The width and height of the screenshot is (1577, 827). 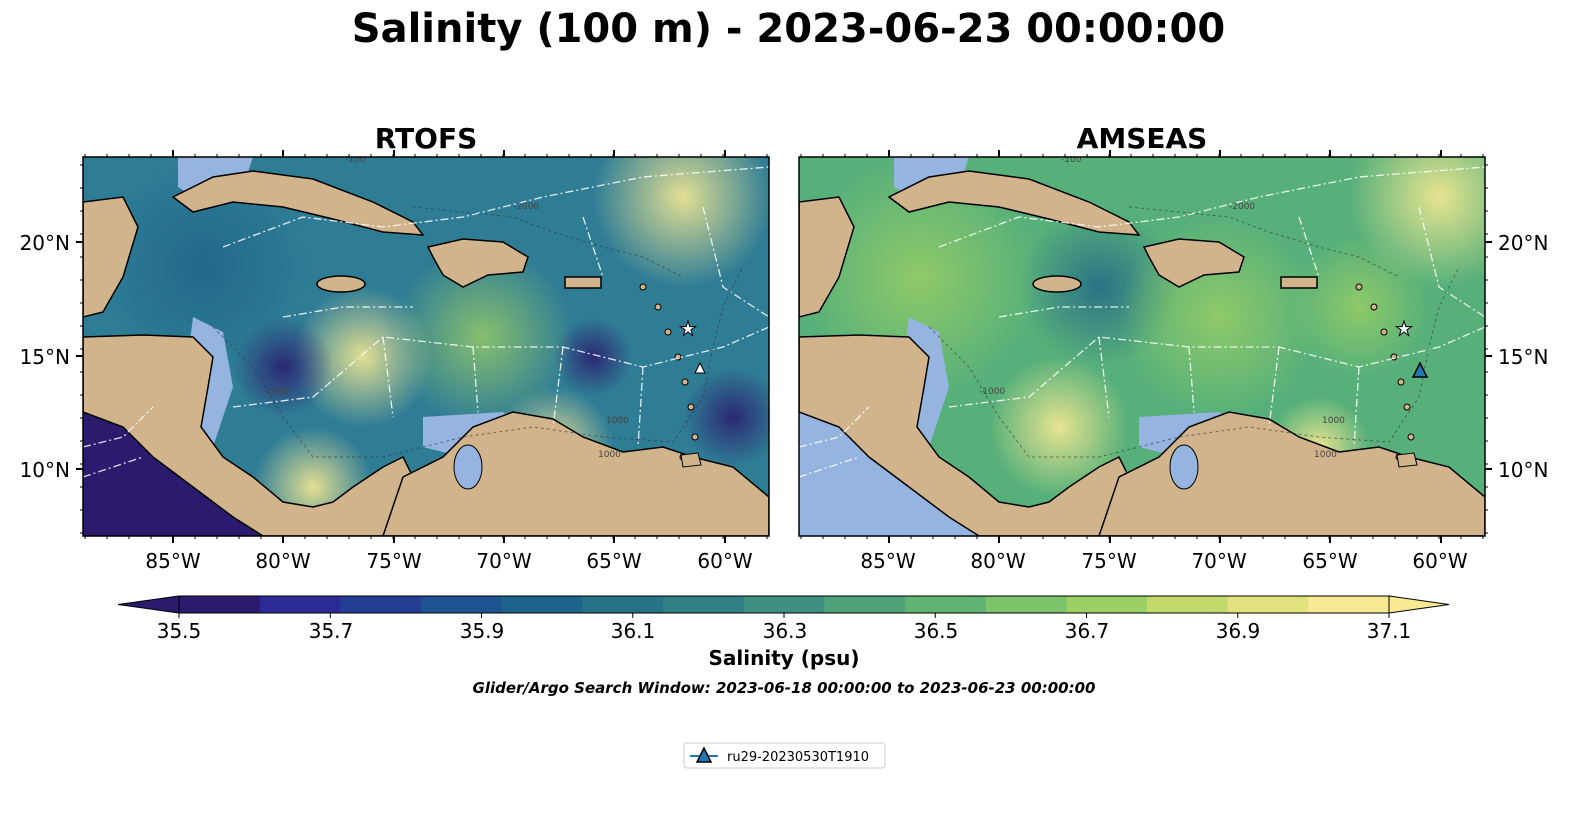 What do you see at coordinates (1238, 631) in the screenshot?
I see `colorbar-tick-label: 36.9` at bounding box center [1238, 631].